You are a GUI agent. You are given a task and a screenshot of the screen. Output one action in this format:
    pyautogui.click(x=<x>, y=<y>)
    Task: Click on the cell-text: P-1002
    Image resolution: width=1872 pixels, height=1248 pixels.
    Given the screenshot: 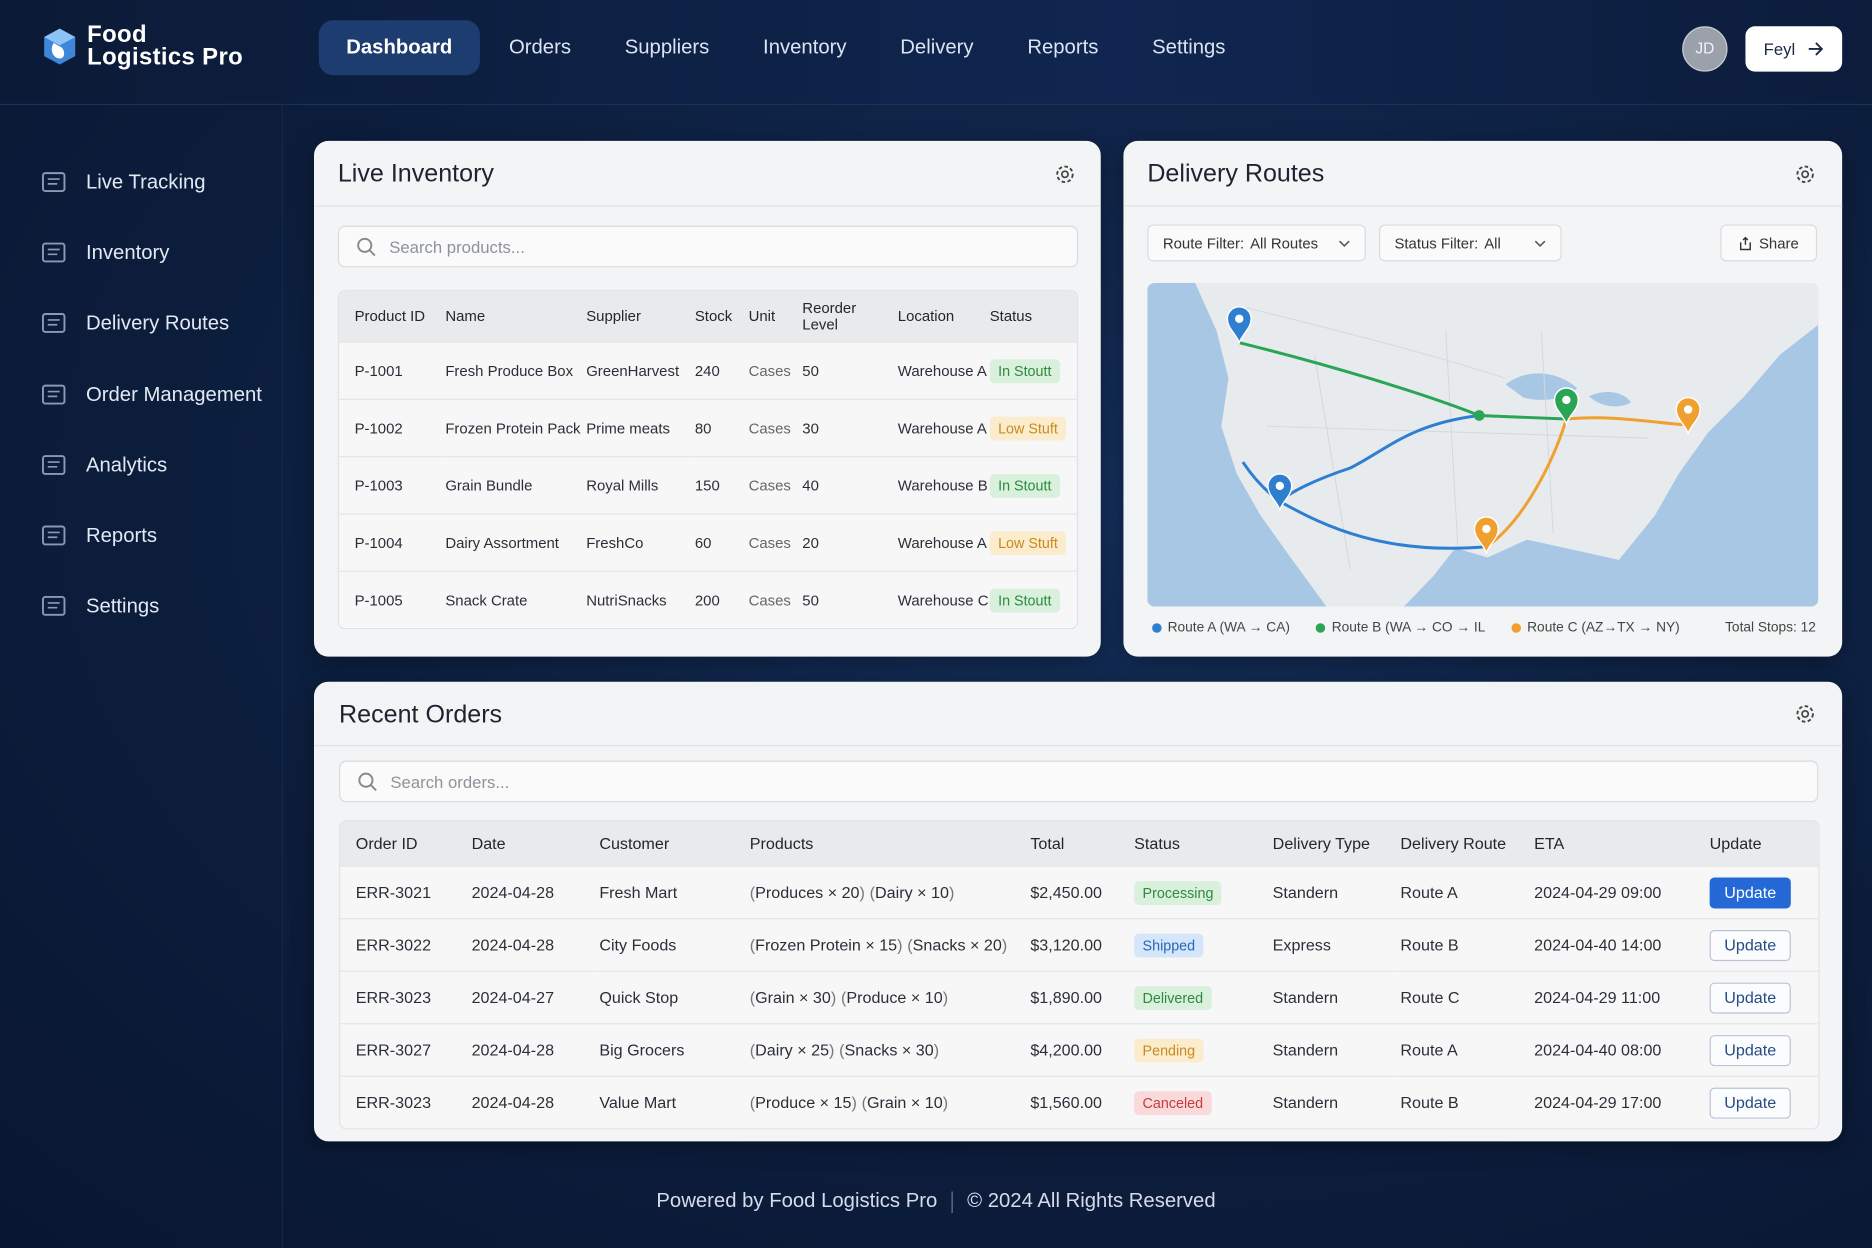 What is the action you would take?
    pyautogui.click(x=378, y=428)
    